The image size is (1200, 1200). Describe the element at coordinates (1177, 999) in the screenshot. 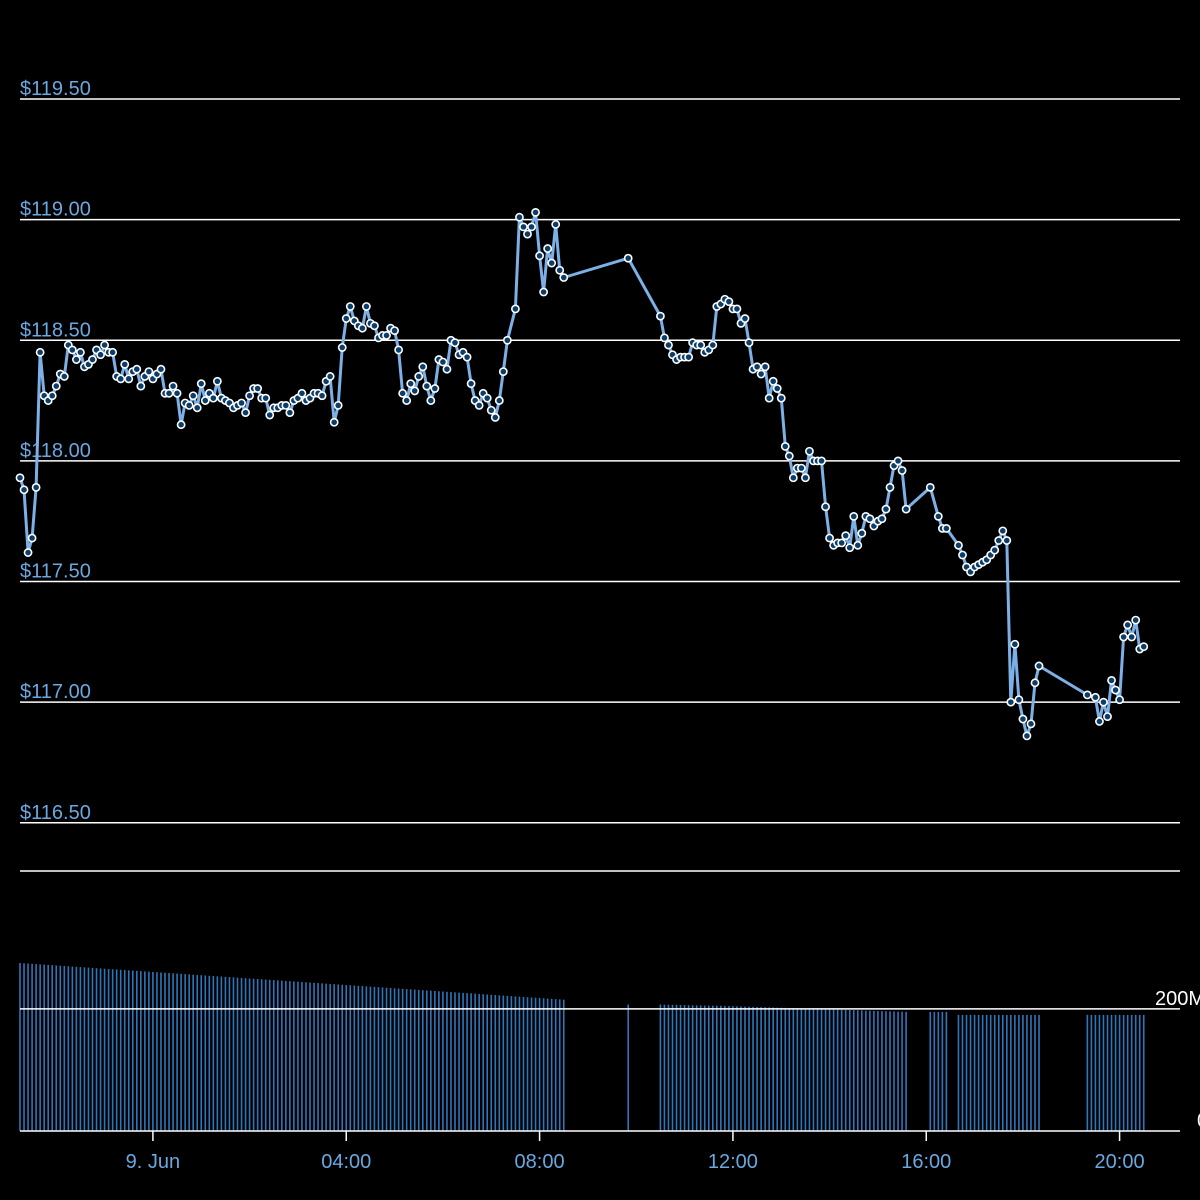

I see `volume-tick-label: 200M` at that location.